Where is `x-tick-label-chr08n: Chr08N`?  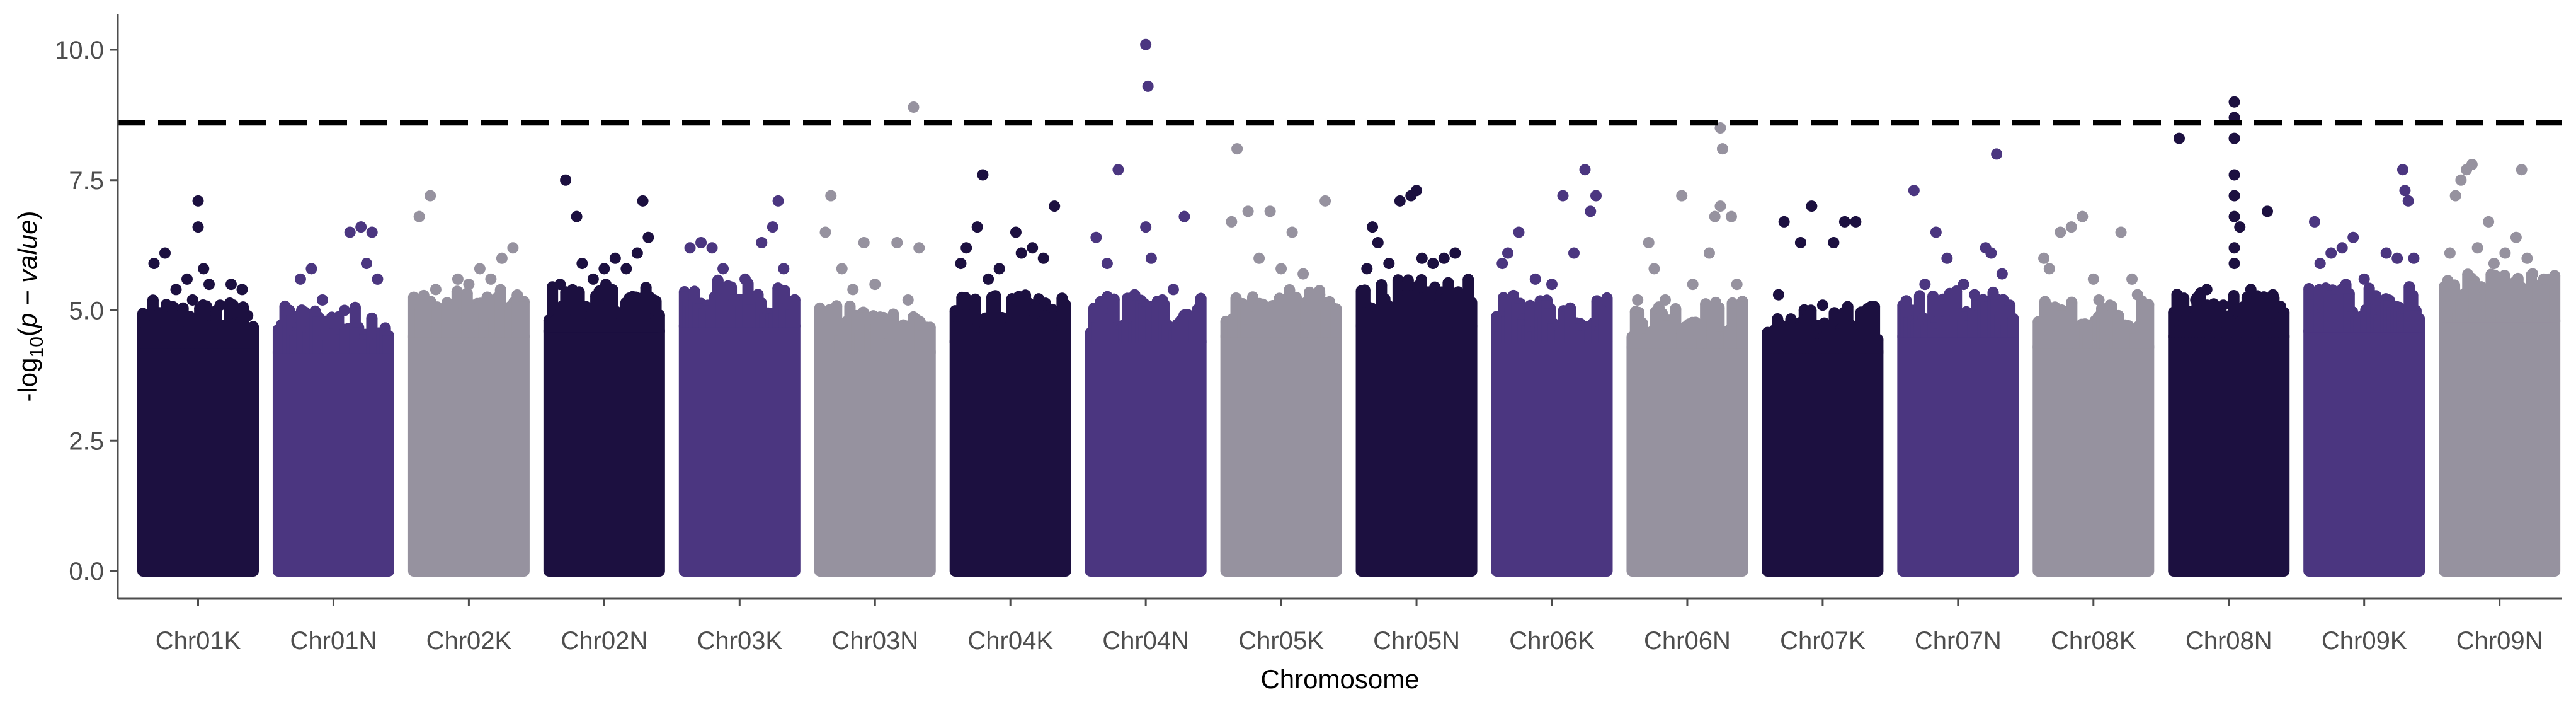 x-tick-label-chr08n: Chr08N is located at coordinates (2229, 641).